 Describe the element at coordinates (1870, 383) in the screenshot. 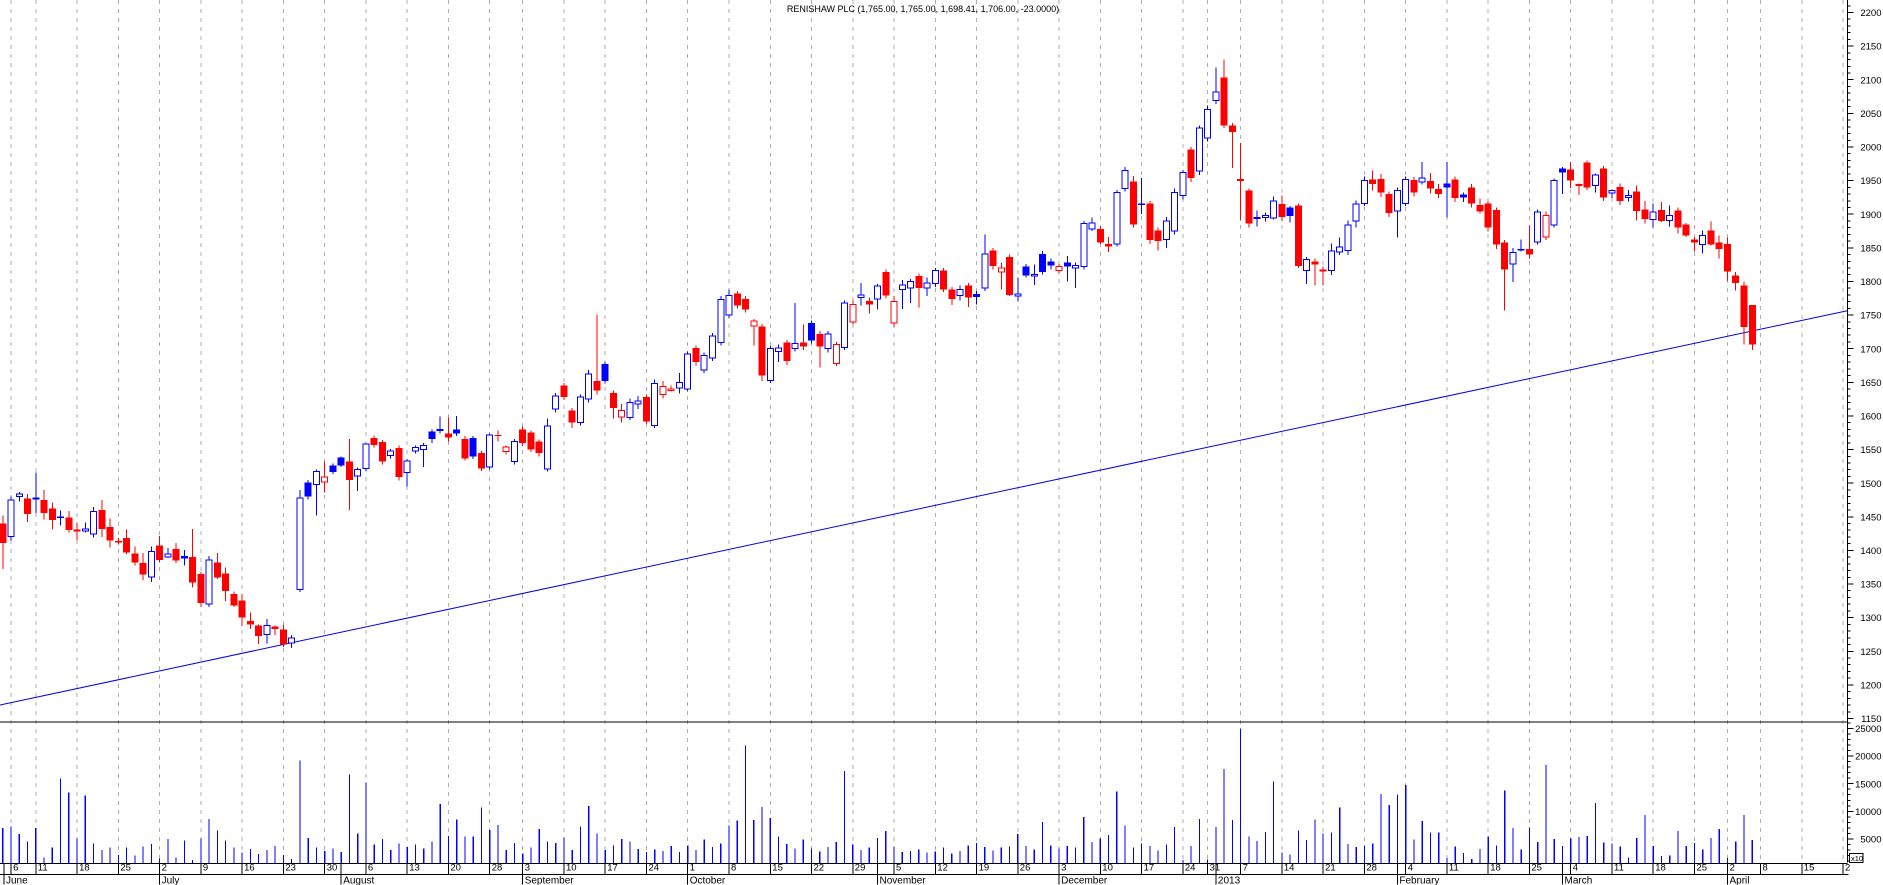

I see `svg-text: 1650` at that location.